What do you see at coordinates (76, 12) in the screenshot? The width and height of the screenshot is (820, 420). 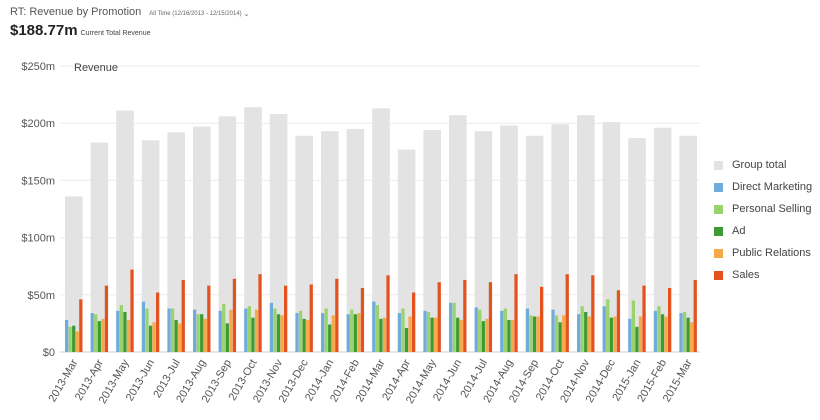 I see `report-title: RT: Revenue by Promotion` at bounding box center [76, 12].